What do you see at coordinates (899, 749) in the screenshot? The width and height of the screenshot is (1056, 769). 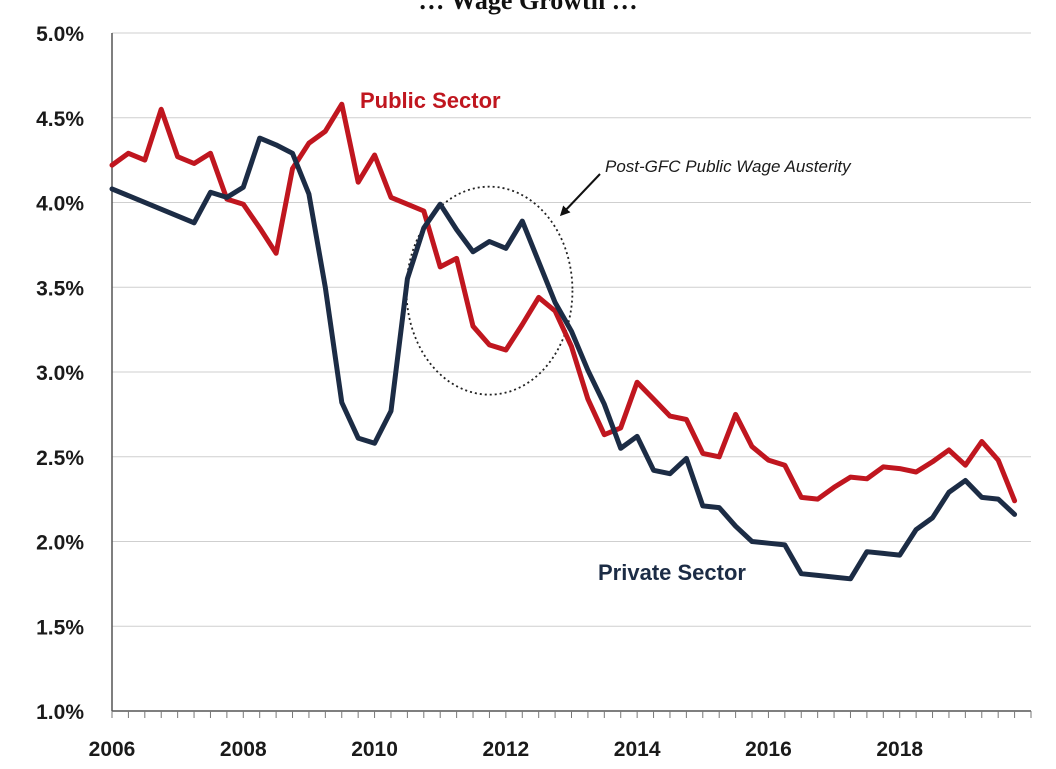 I see `x-tick-label: 2018` at bounding box center [899, 749].